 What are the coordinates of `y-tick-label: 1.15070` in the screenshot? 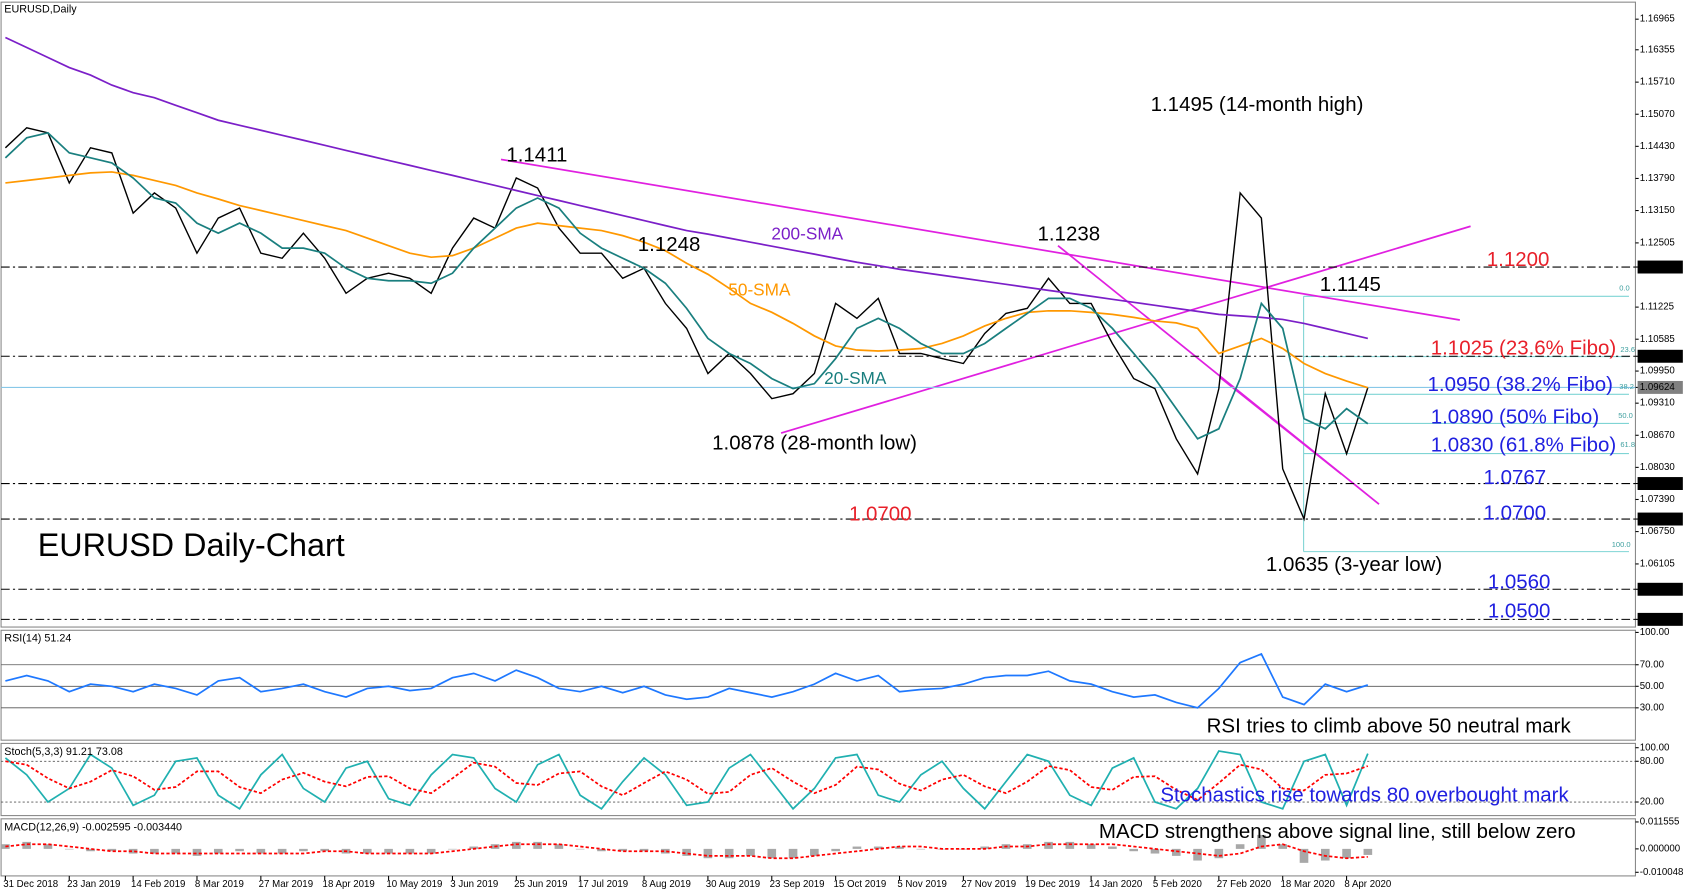 It's located at (1658, 114).